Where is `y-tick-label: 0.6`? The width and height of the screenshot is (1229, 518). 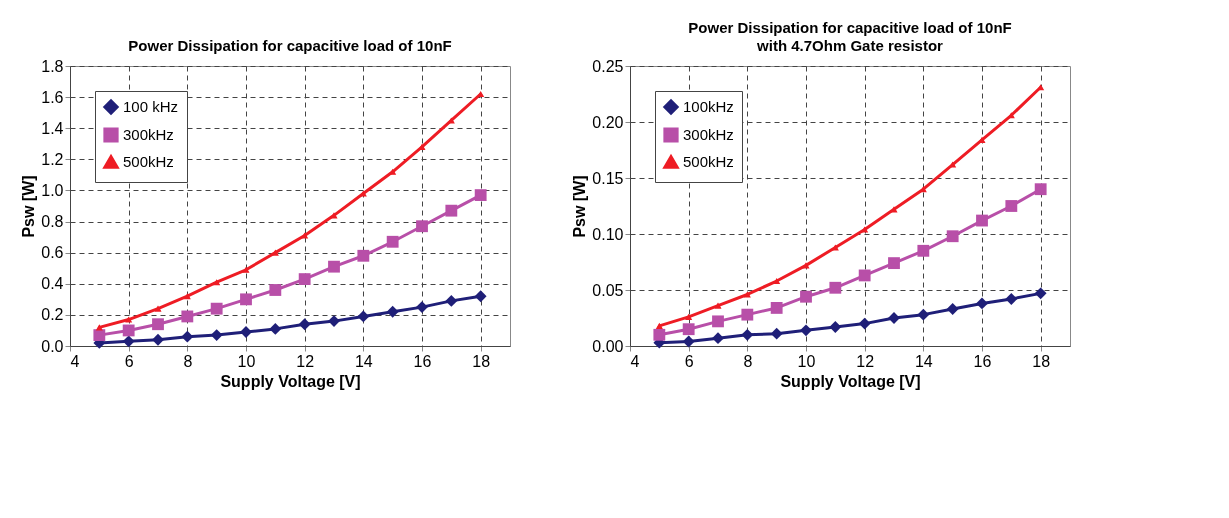 y-tick-label: 0.6 is located at coordinates (52, 253).